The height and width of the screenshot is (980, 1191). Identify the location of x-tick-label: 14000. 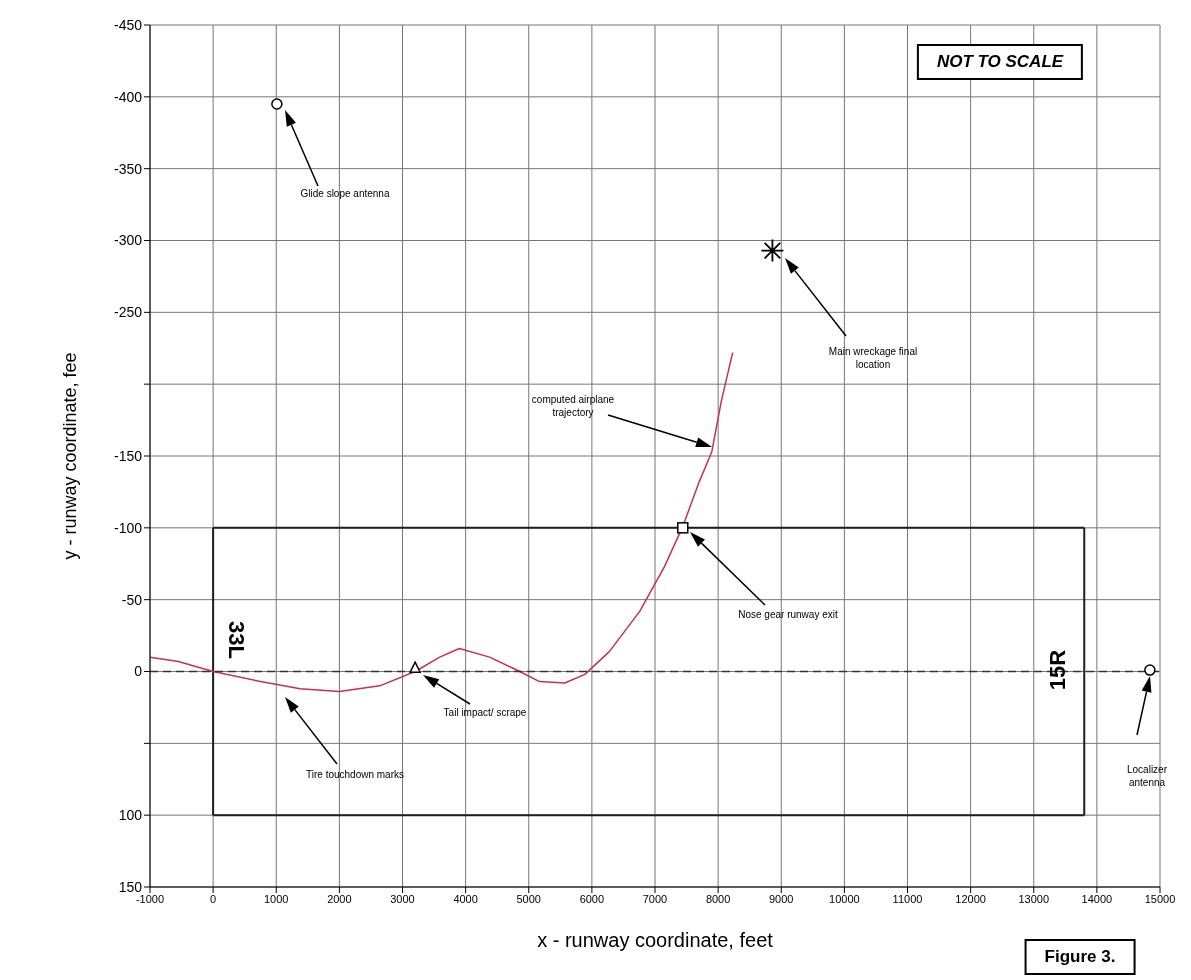
(1097, 898).